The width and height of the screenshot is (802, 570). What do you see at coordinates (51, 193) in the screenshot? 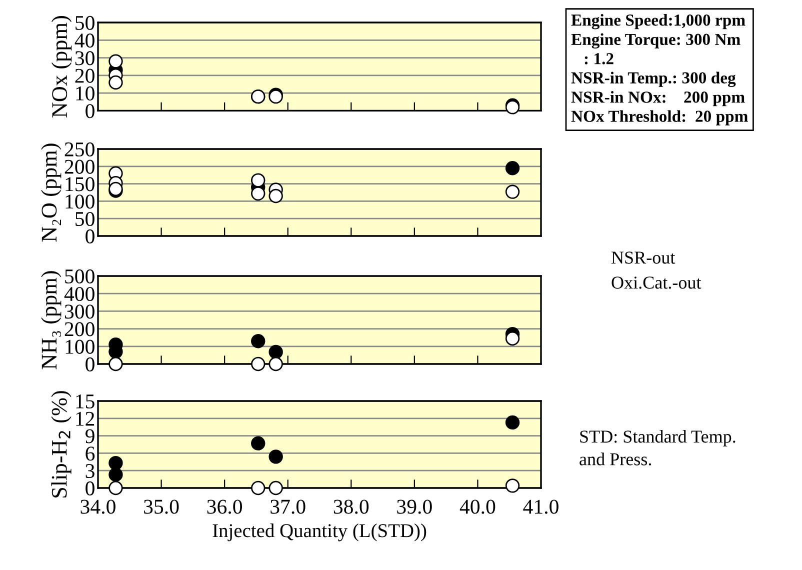
I see `y-axis-title: N₂O (ppm)` at bounding box center [51, 193].